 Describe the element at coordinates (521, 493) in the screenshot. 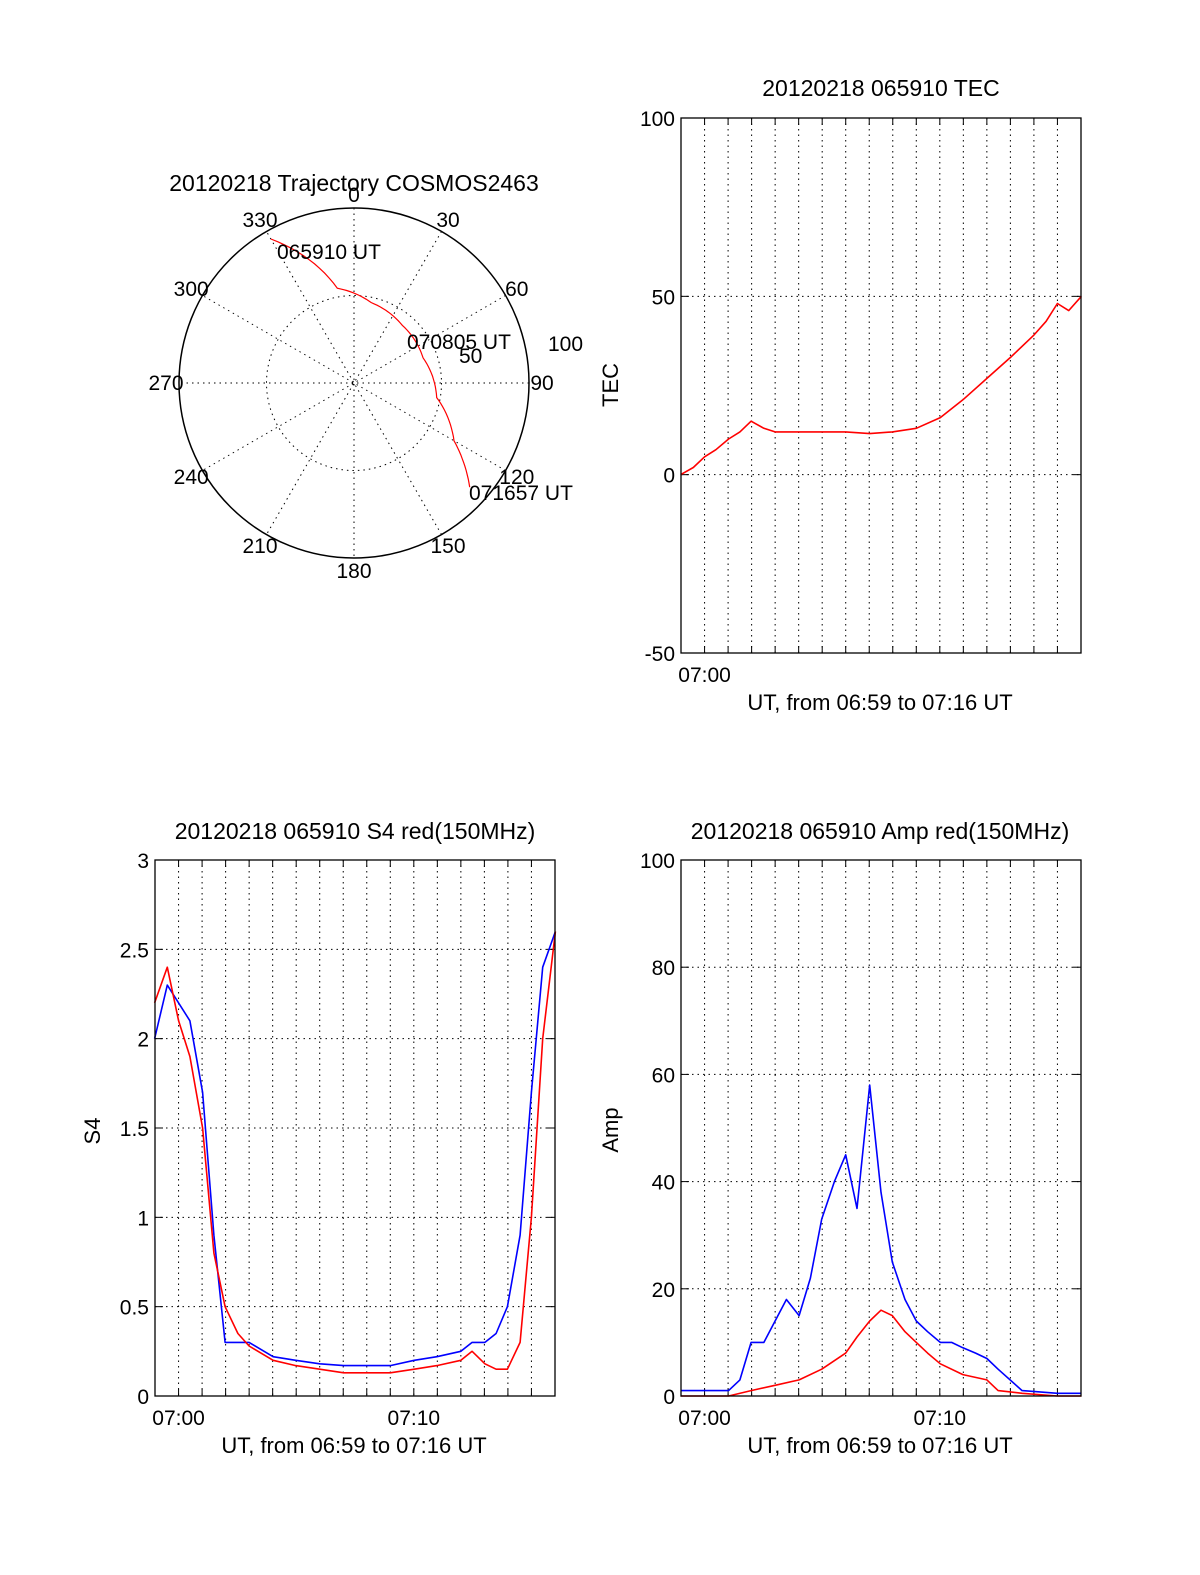

I see `trajectory-end-label: 071657 UT` at that location.